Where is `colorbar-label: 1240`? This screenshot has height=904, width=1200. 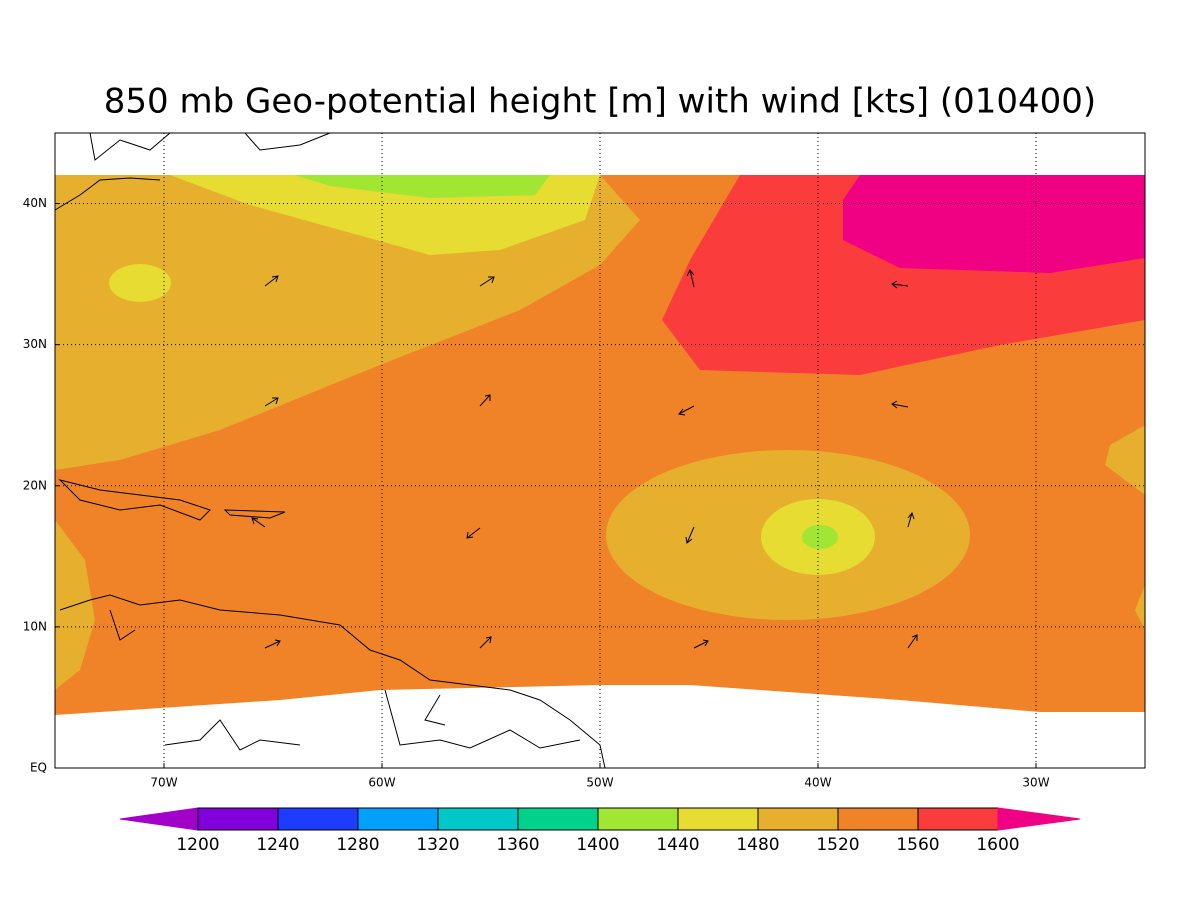
colorbar-label: 1240 is located at coordinates (277, 845).